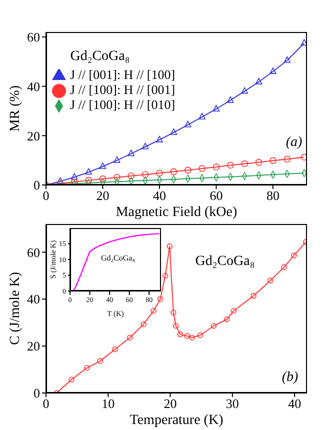 The height and width of the screenshot is (430, 332). I want to click on x-axis-title: Magnetic Field (kOe), so click(177, 212).